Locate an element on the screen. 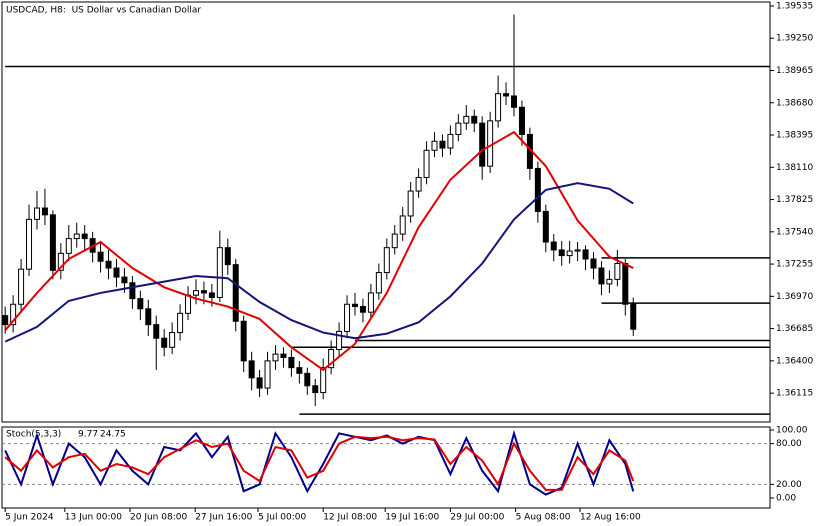 This screenshot has height=526, width=825. x-tick-label: 12 Jul 08:00 is located at coordinates (350, 518).